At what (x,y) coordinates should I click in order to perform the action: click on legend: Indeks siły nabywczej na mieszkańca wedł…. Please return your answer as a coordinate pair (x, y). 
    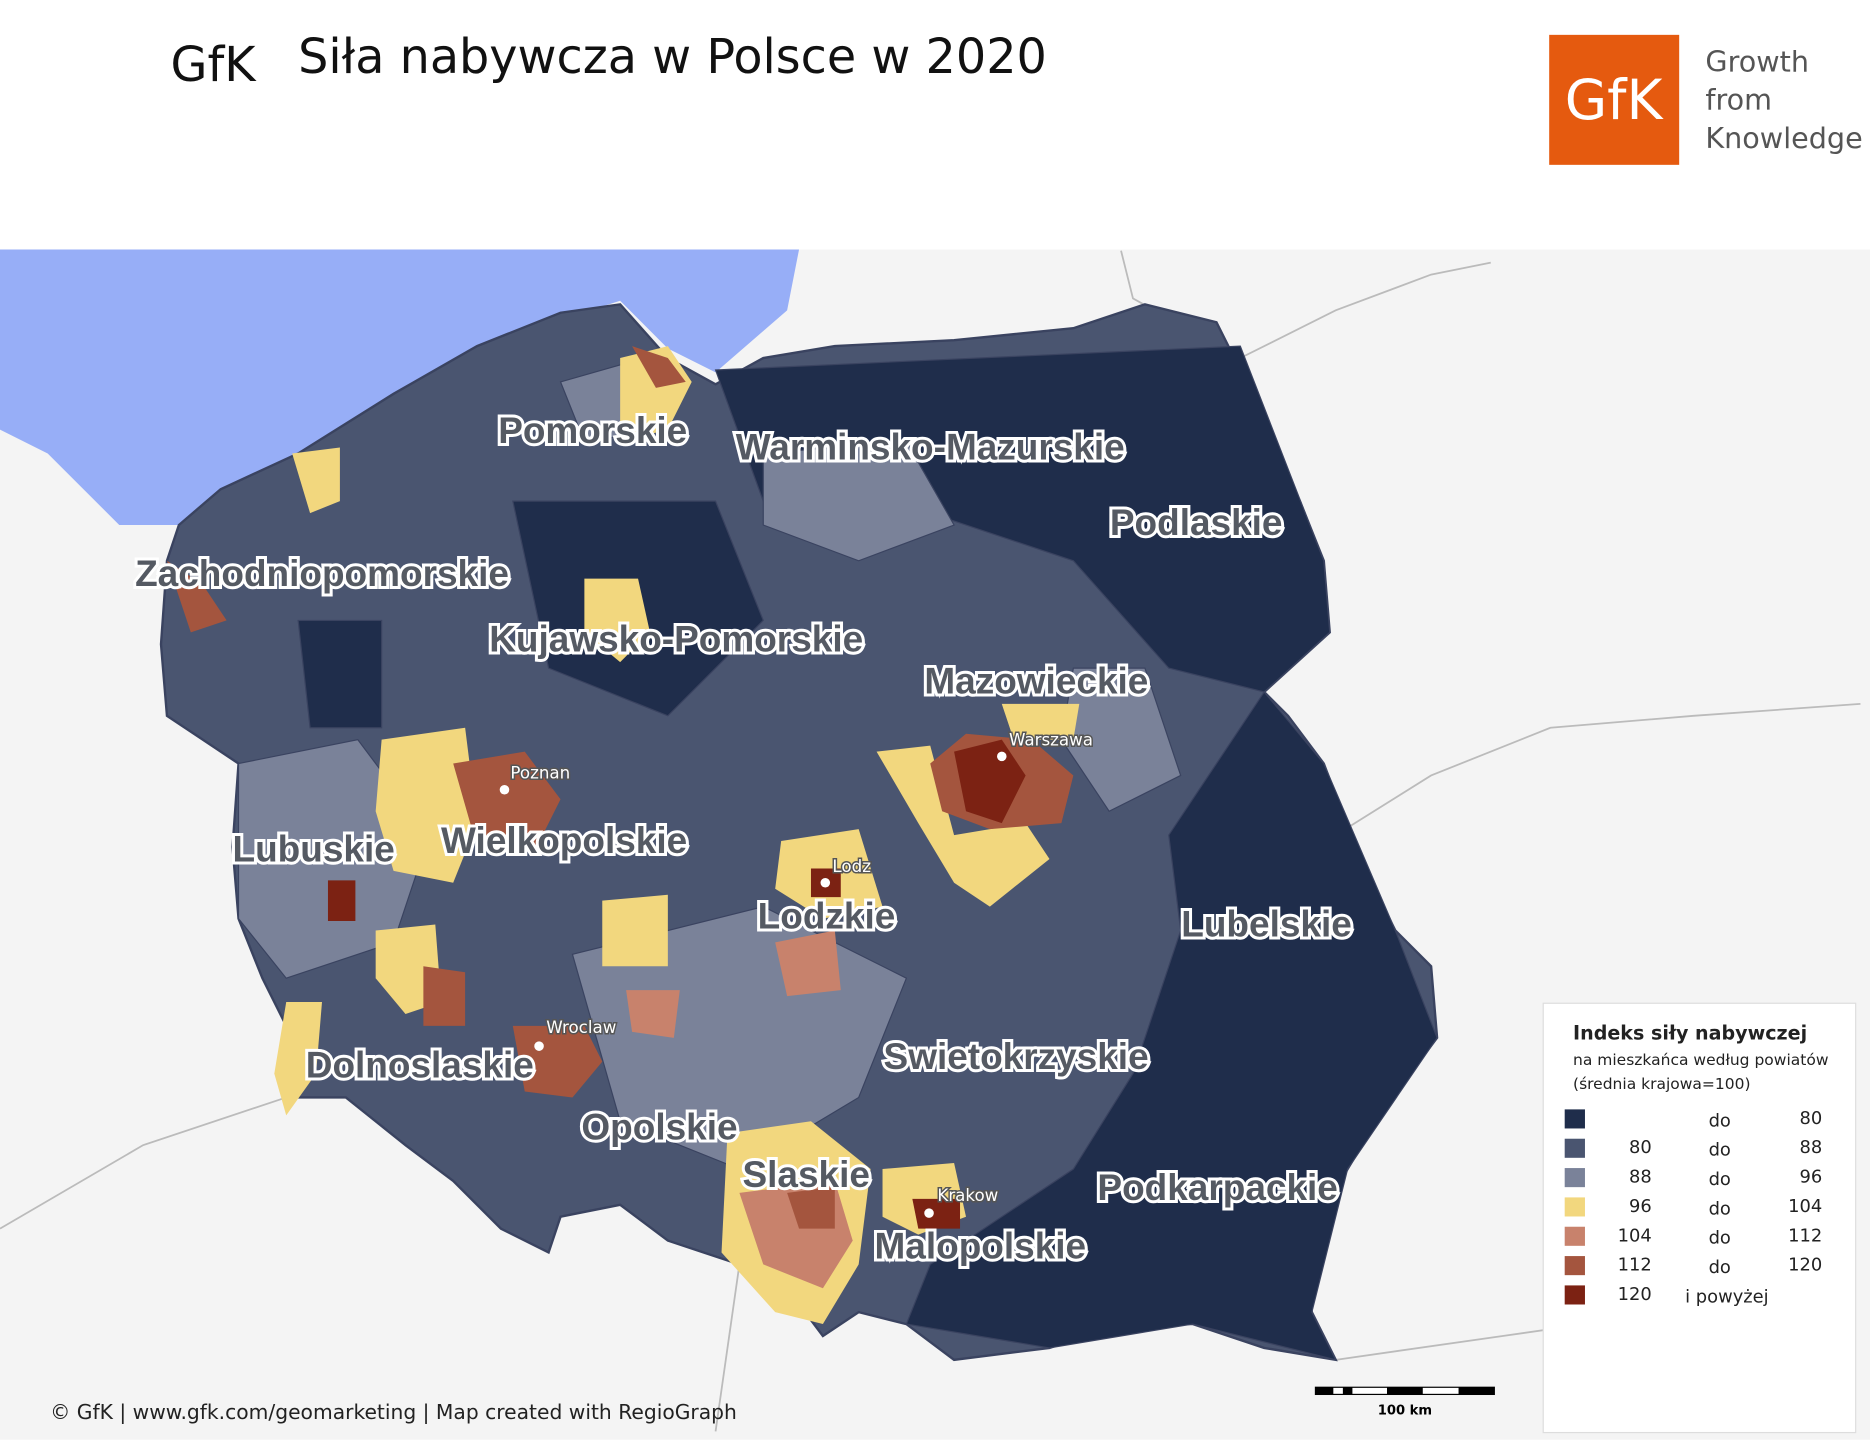
    Looking at the image, I should click on (1699, 1218).